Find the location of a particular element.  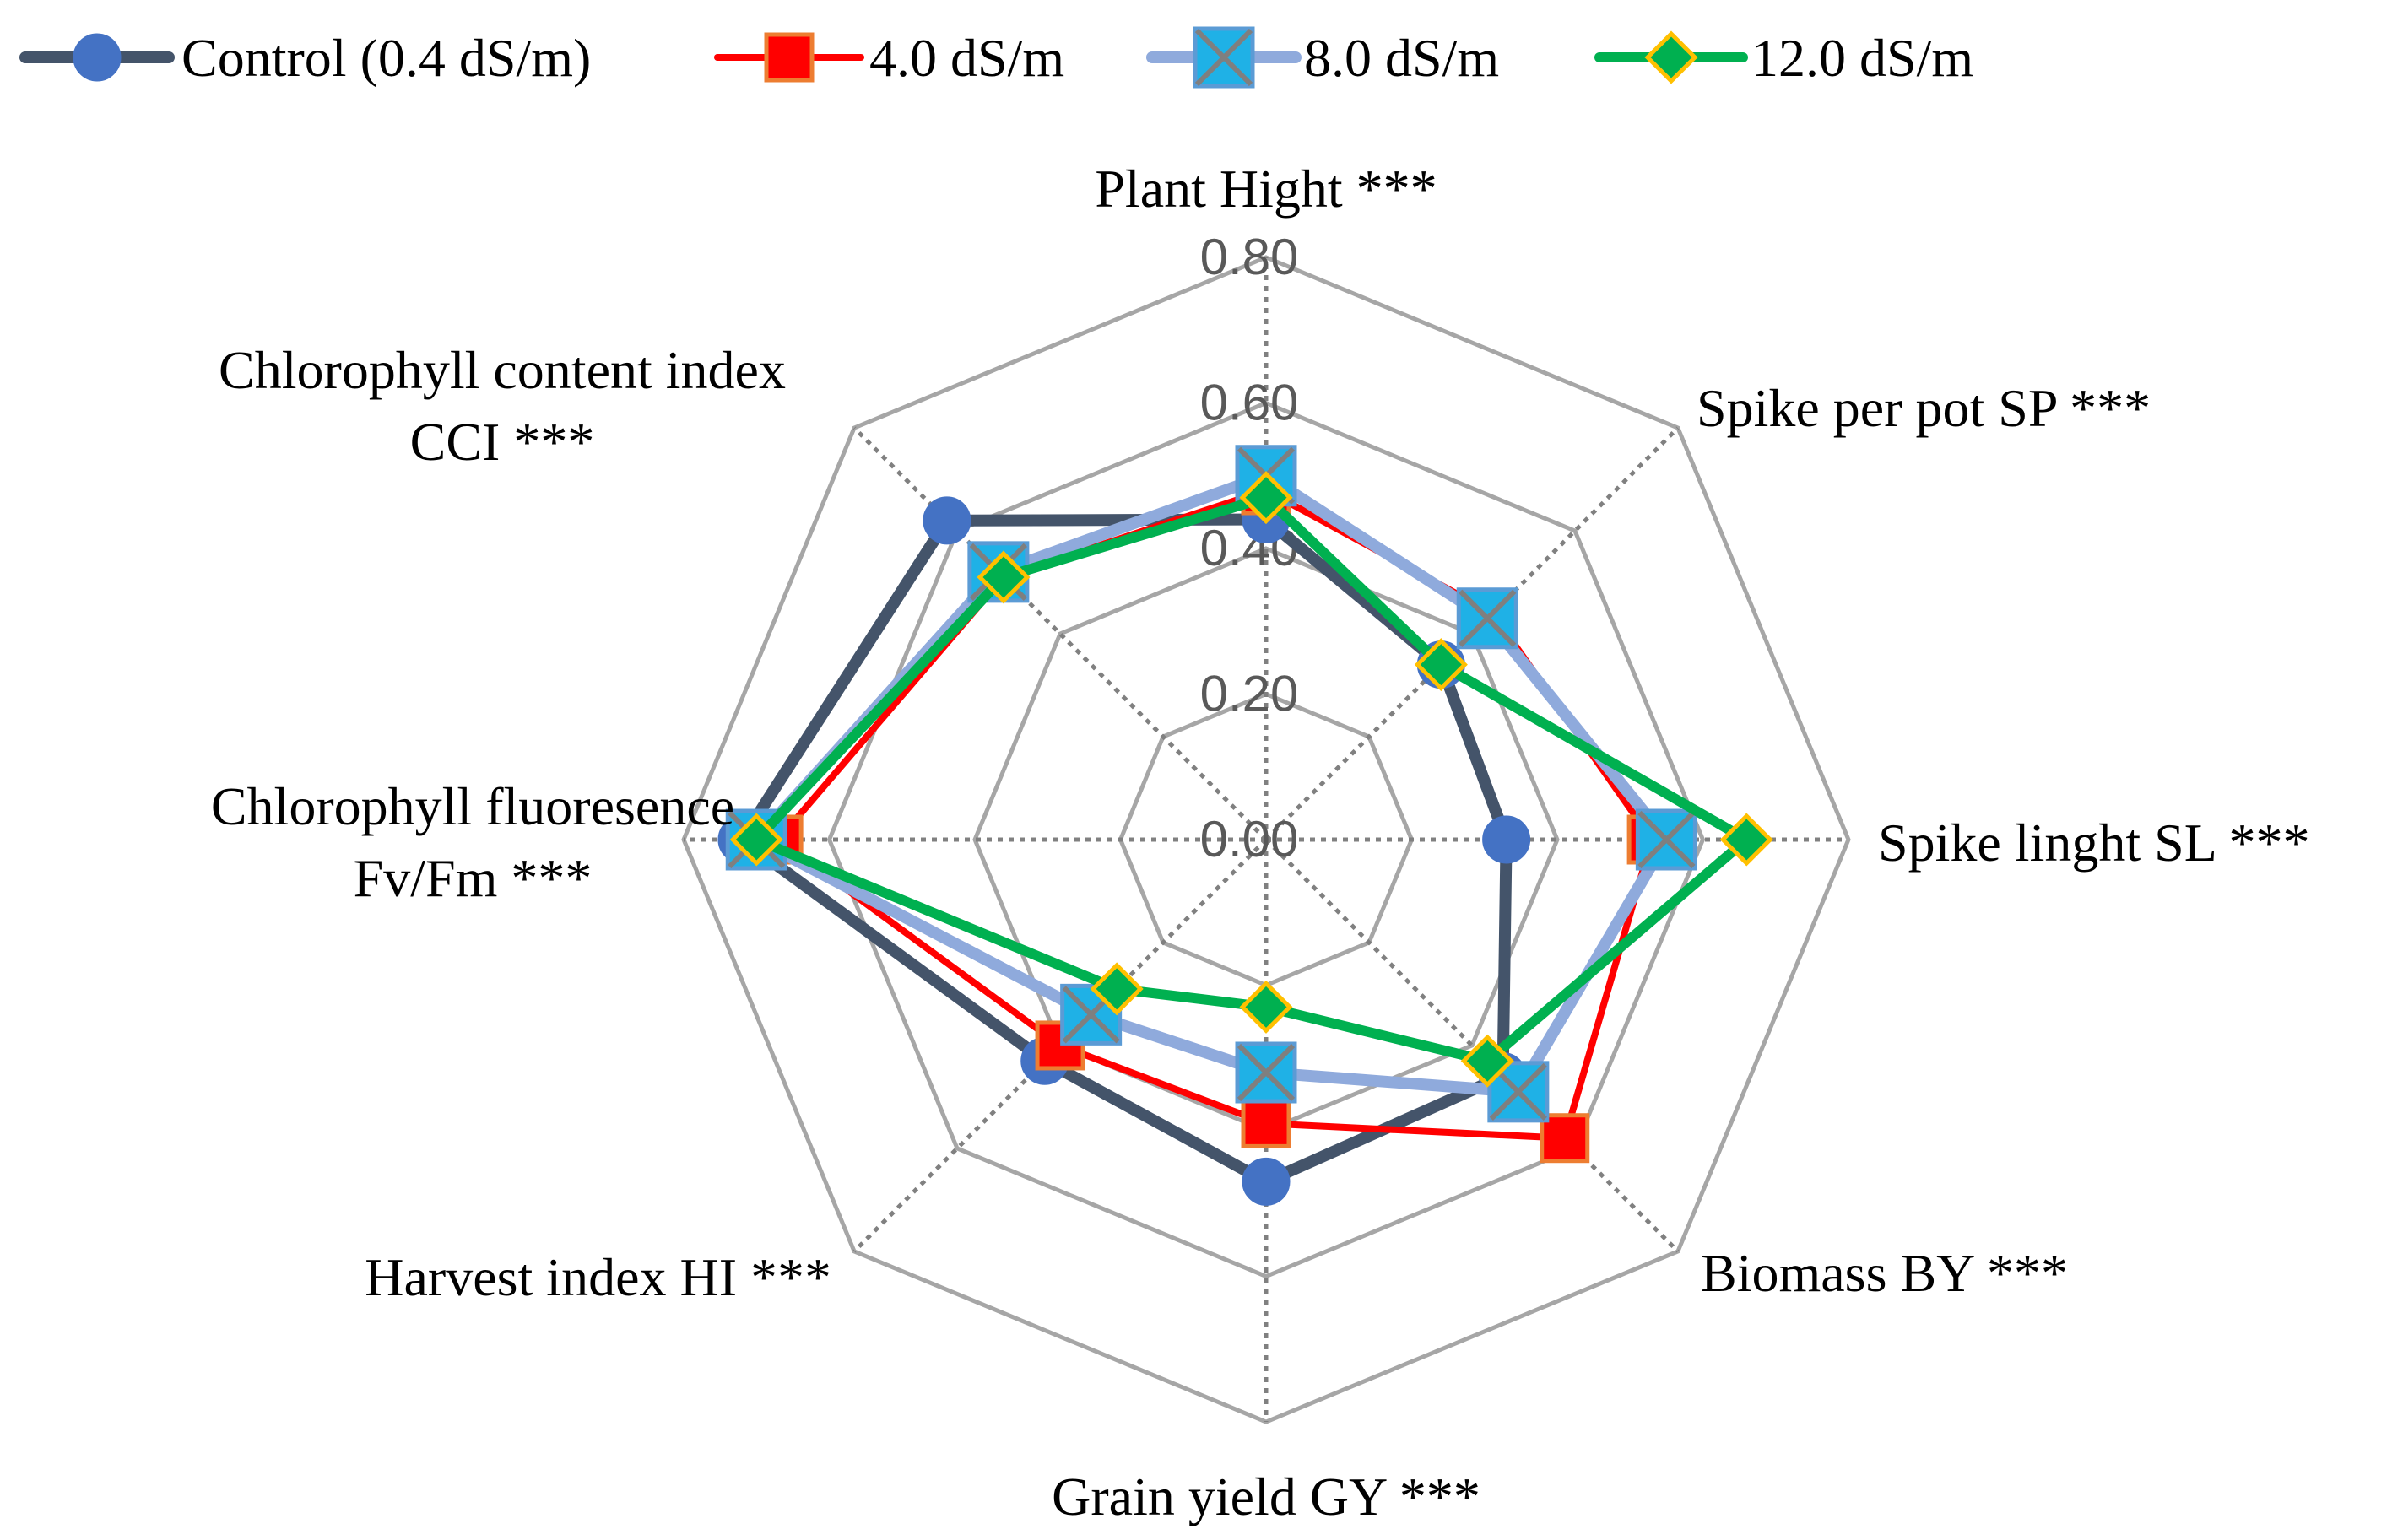

axis-label-chlorophyll-fluoresence-fv-fm-line1: Chlorophyll fluoresence is located at coordinates (473, 806).